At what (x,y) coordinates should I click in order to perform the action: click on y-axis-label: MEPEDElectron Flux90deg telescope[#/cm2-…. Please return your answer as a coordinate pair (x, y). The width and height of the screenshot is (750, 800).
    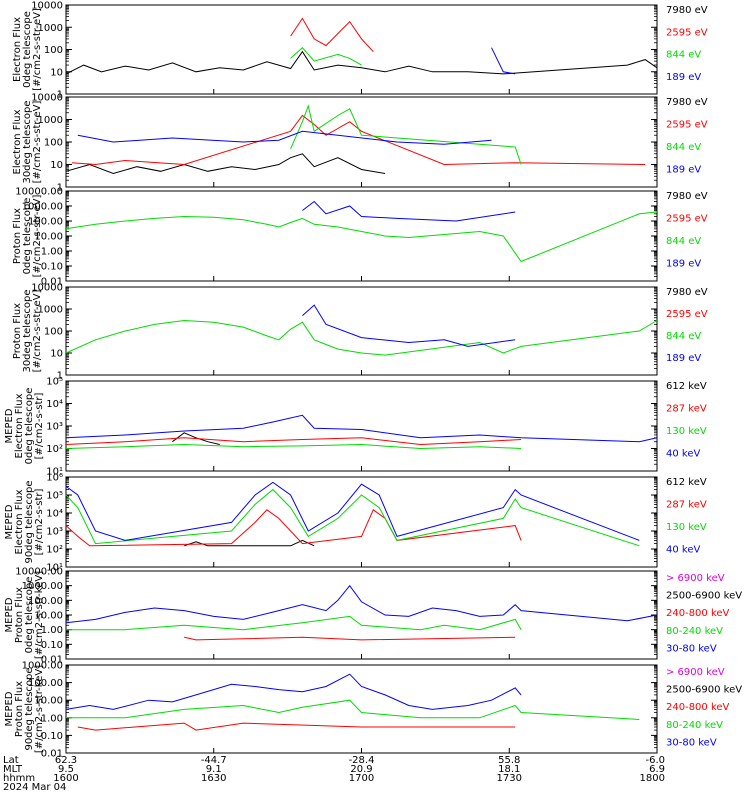
    Looking at the image, I should click on (24, 521).